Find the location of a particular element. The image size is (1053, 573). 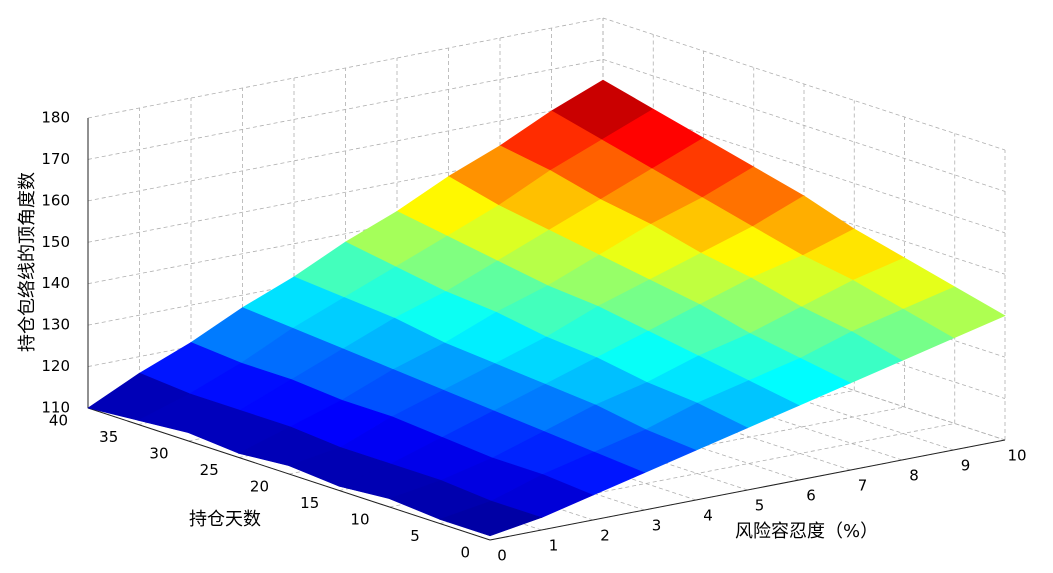

y-tick-label: 20 is located at coordinates (259, 487).